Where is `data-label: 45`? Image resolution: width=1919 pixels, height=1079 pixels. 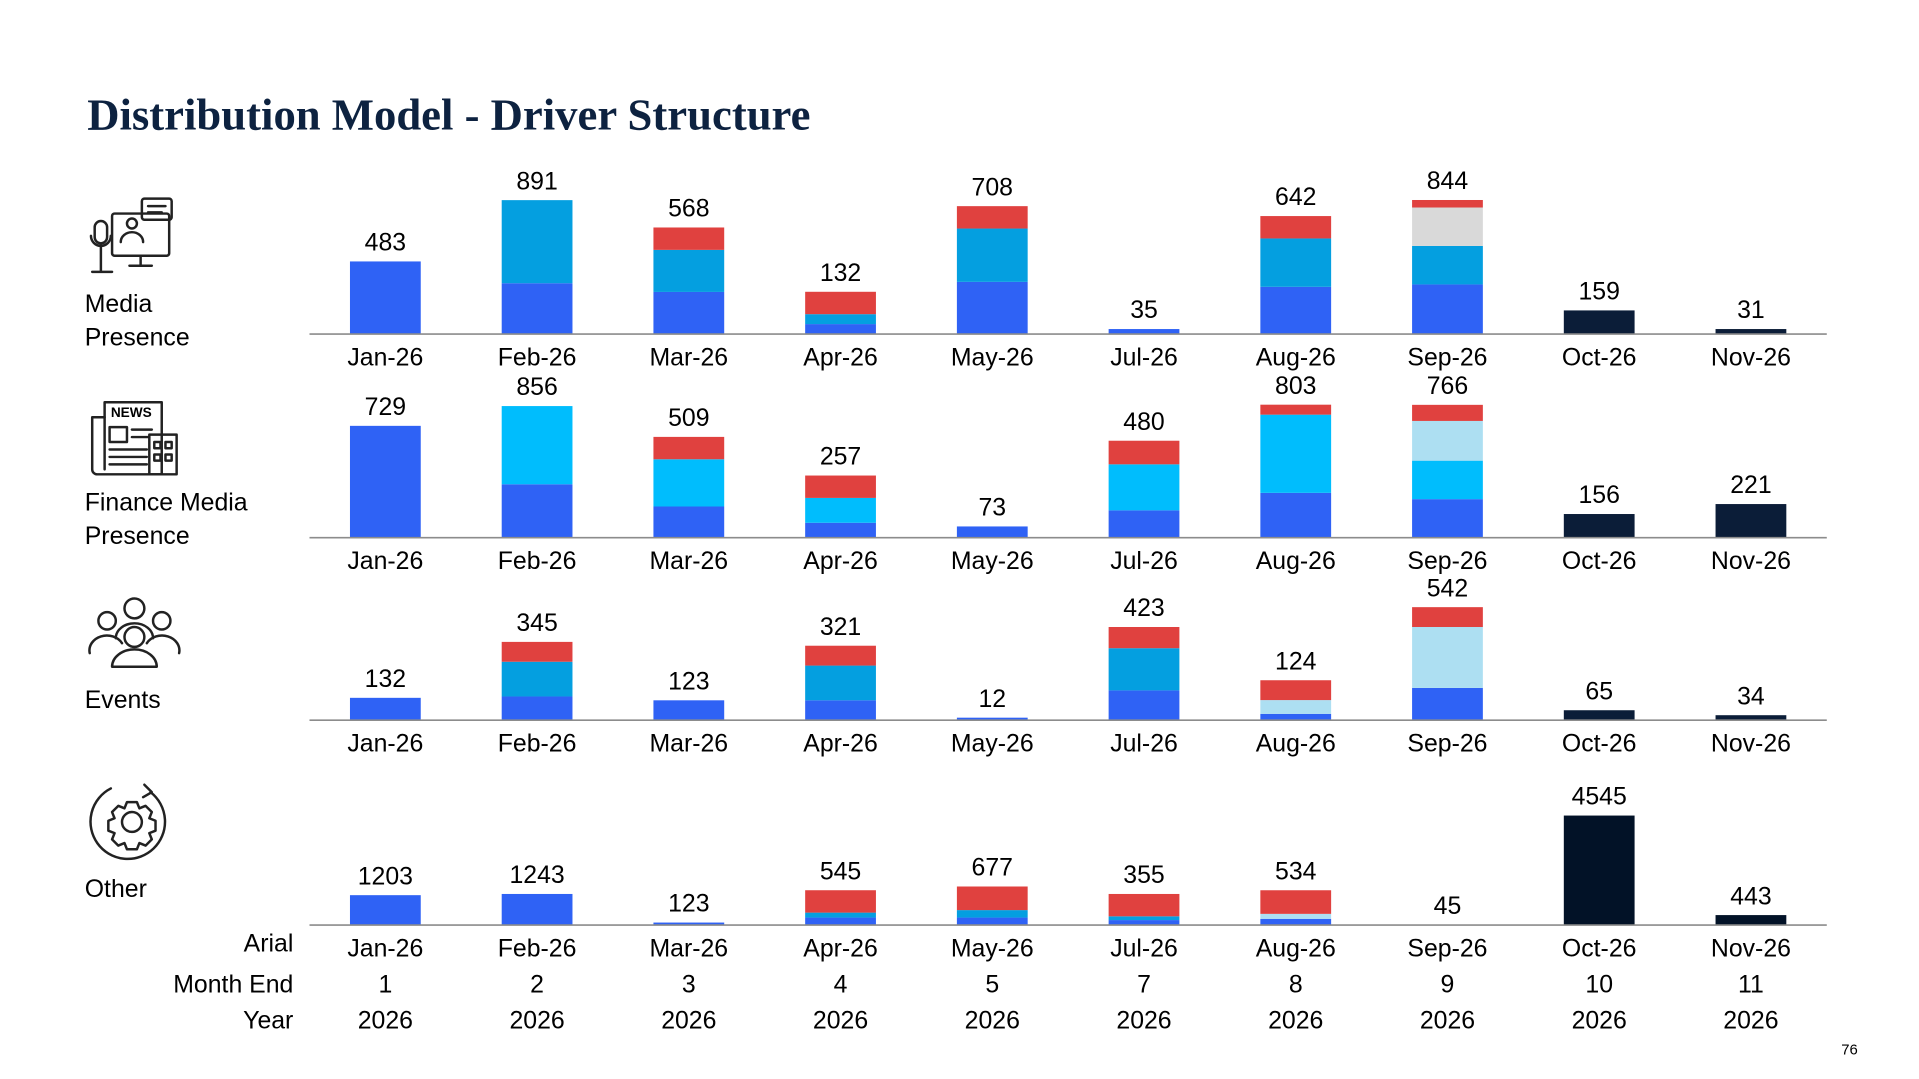
data-label: 45 is located at coordinates (1448, 906).